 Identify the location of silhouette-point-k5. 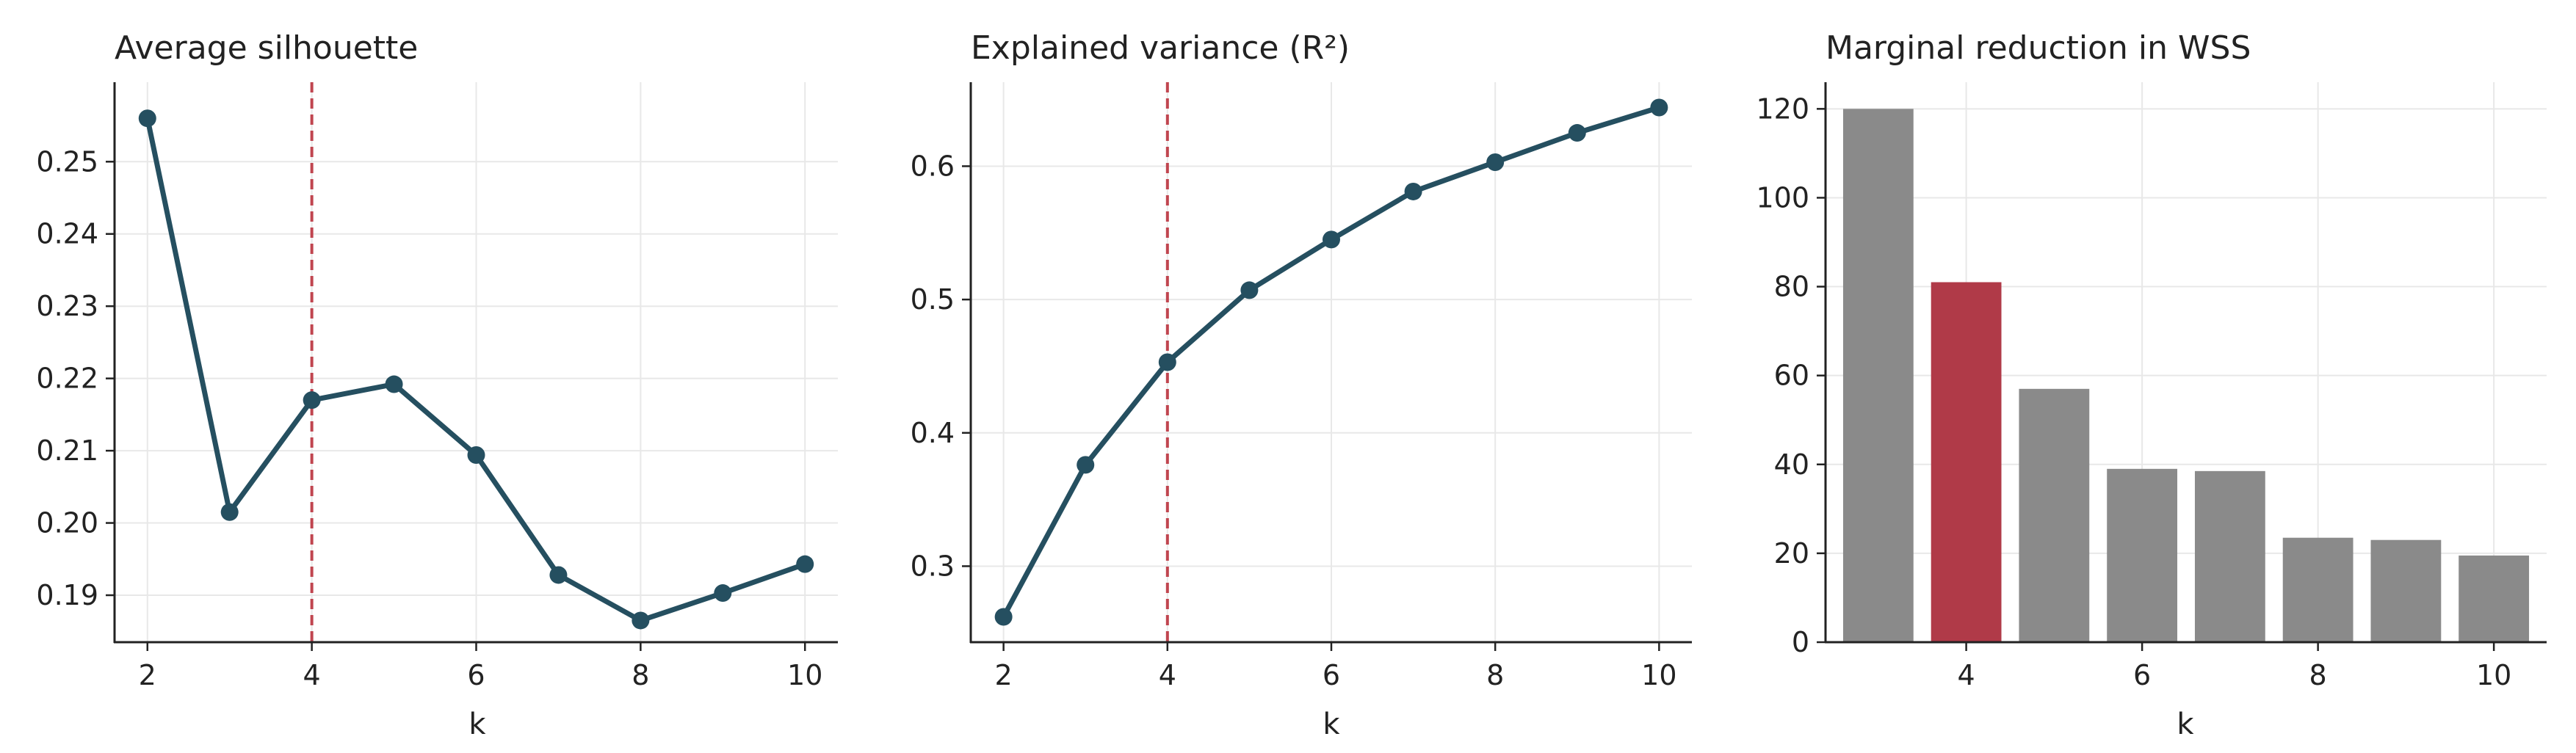
(394, 384).